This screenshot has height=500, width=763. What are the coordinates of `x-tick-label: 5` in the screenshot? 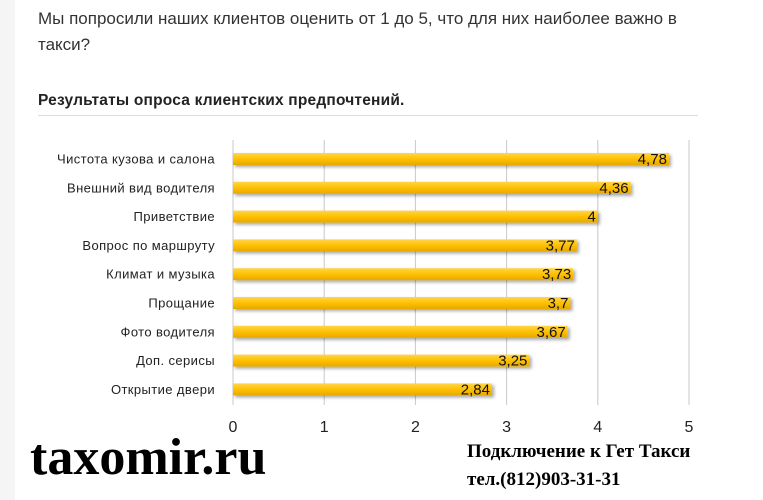 It's located at (689, 427).